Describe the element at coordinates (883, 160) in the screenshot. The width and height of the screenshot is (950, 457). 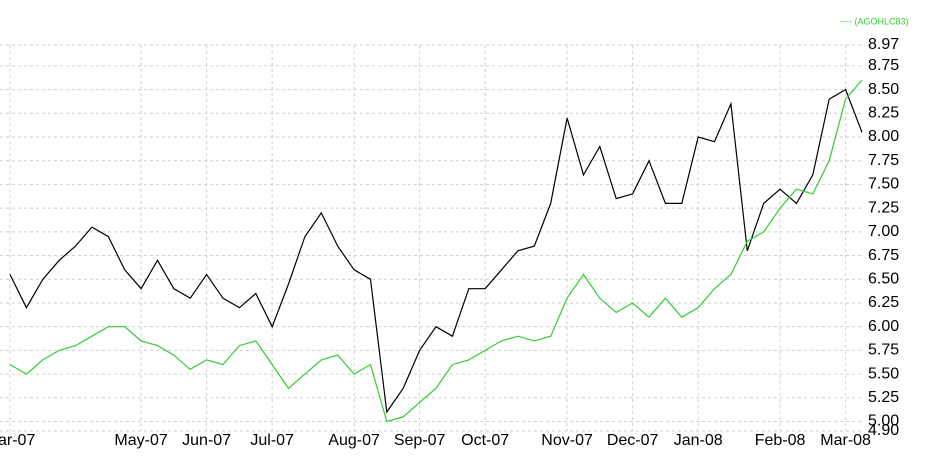
I see `y-tick-label: 7.75` at that location.